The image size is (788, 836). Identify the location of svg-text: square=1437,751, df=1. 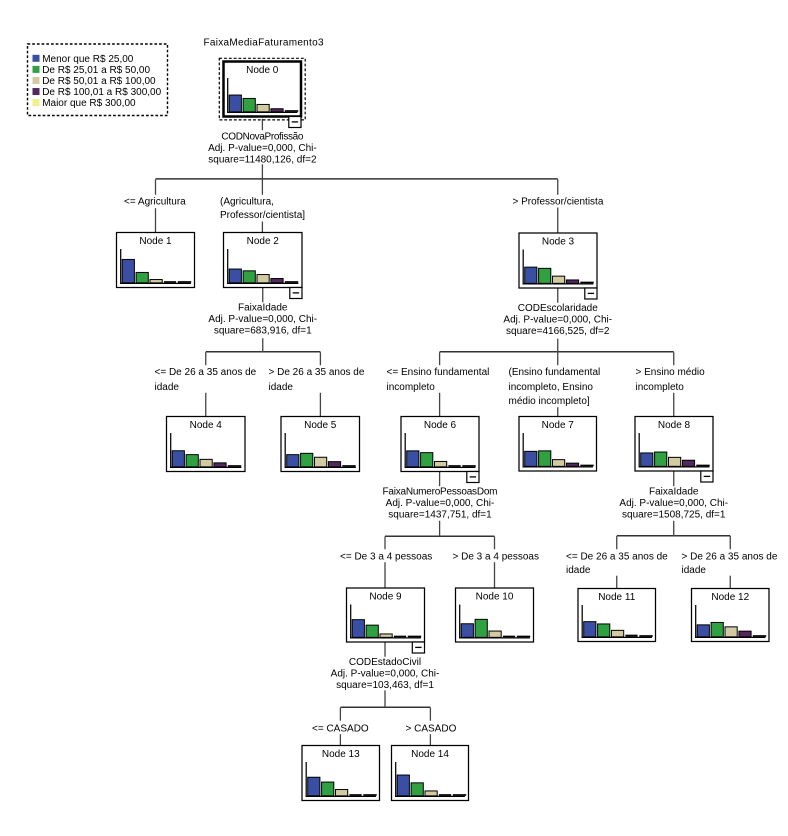
(440, 515).